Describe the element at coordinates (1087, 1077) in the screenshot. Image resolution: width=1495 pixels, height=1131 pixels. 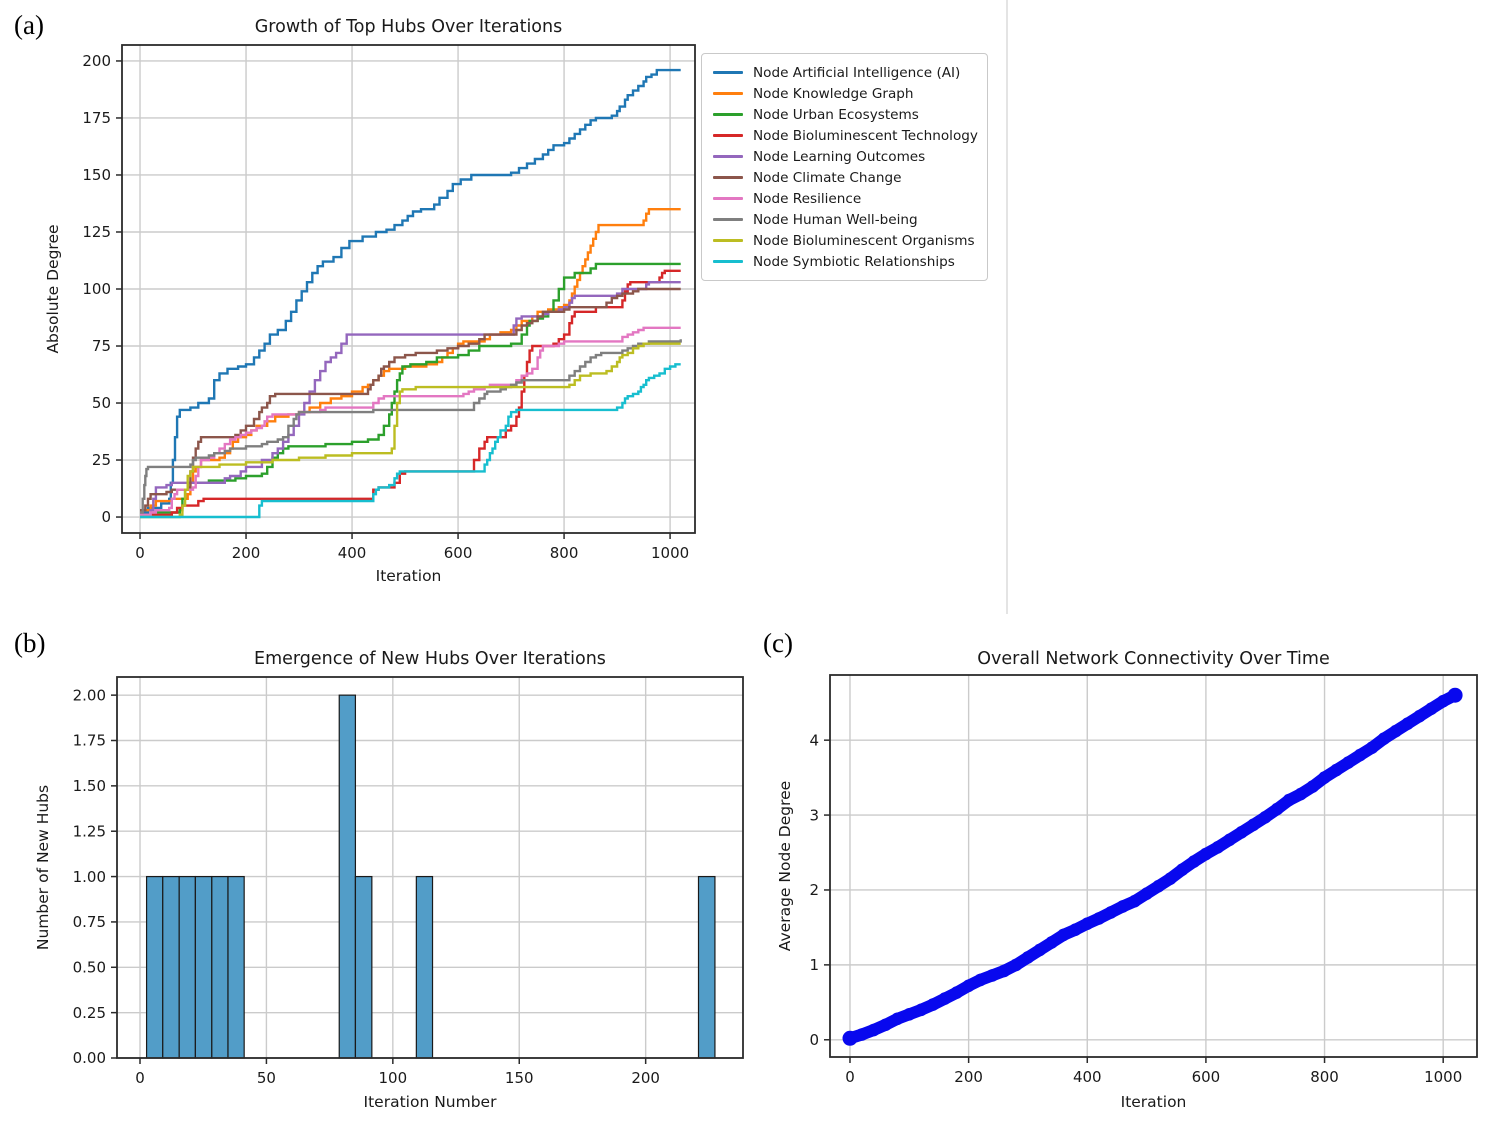
I see `x-tick-label: 400` at that location.